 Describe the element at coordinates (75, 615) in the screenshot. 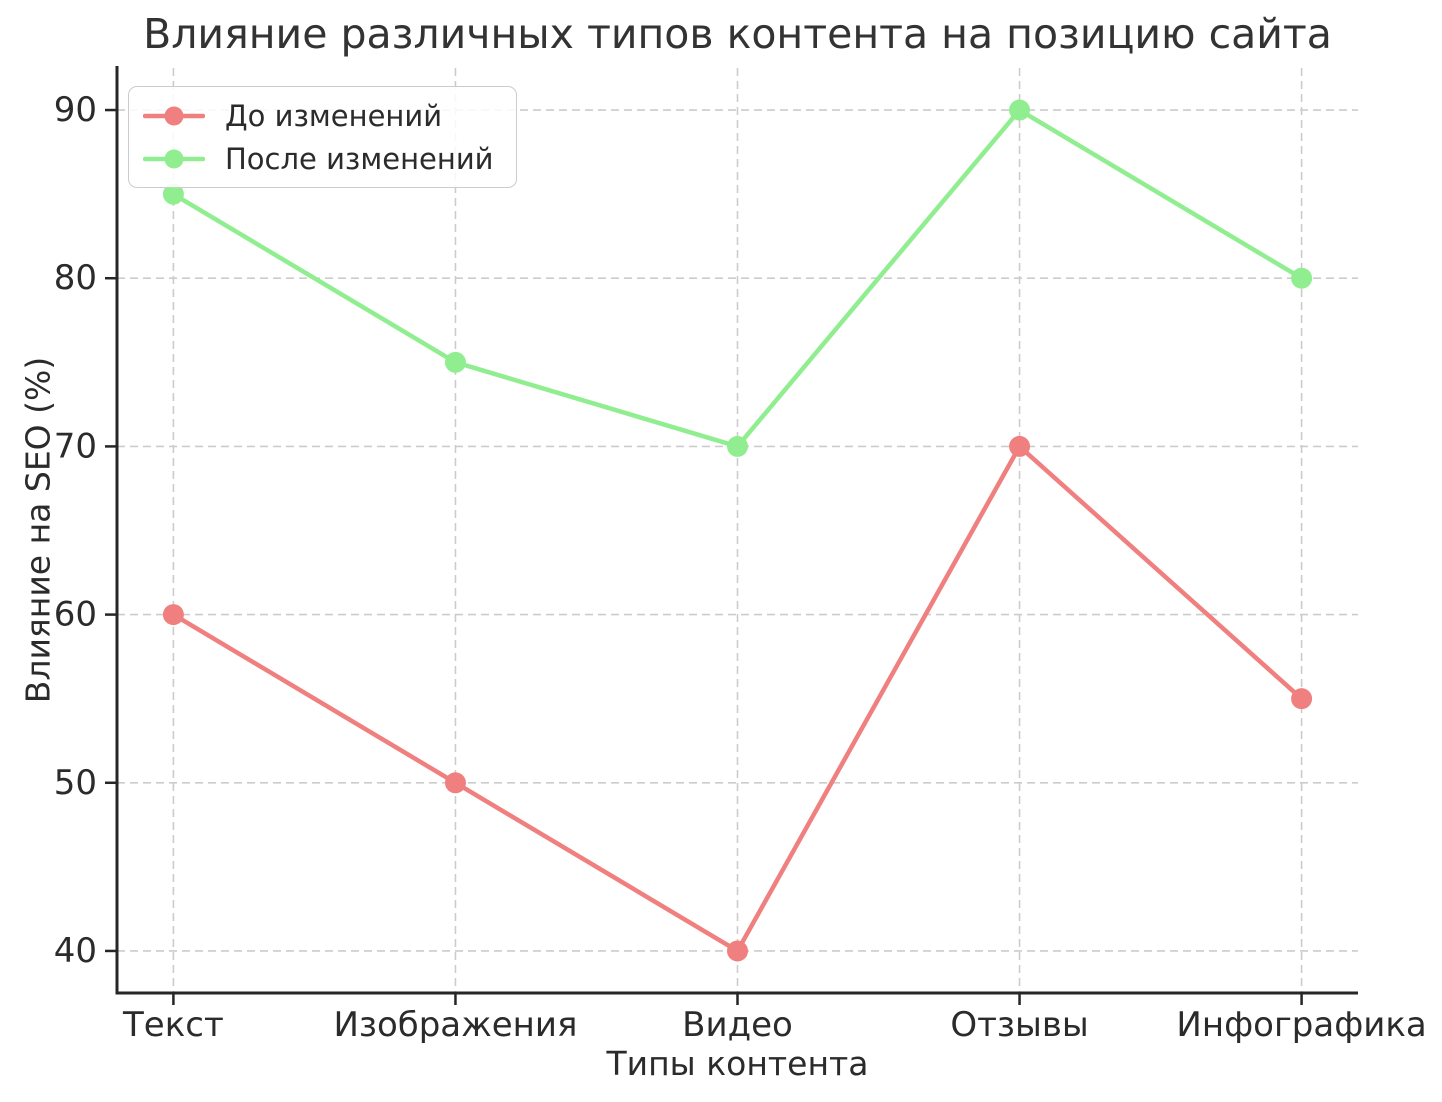

I see `y-tick-label: 60` at that location.